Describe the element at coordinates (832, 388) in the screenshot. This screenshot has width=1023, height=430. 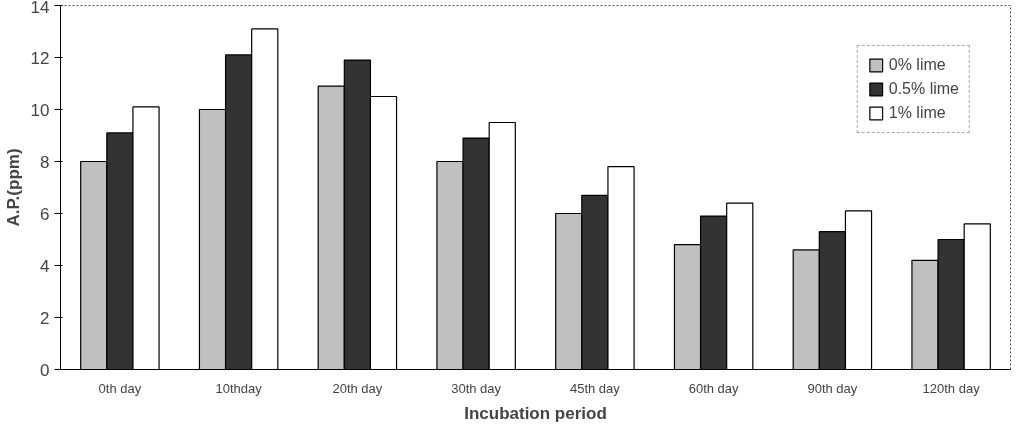
I see `x-tick-label: 90th day` at that location.